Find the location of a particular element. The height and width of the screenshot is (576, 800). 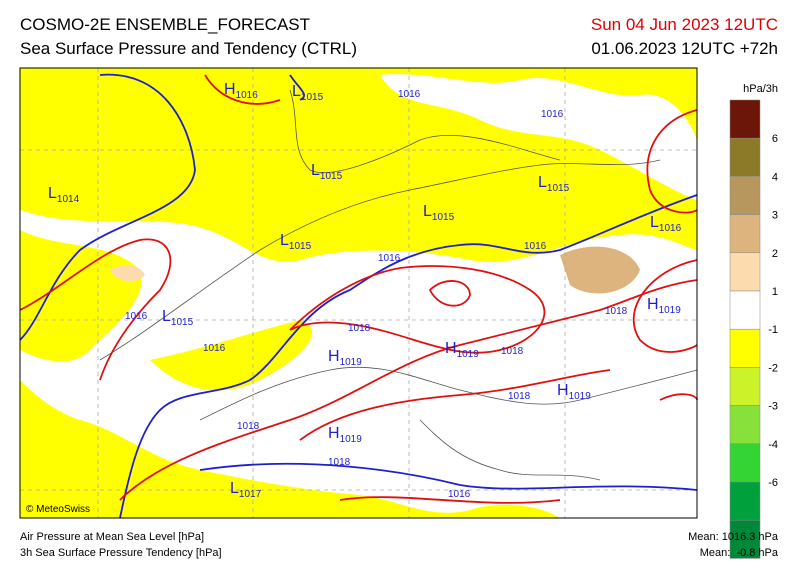

pressure-center: L1014 is located at coordinates (64, 195).